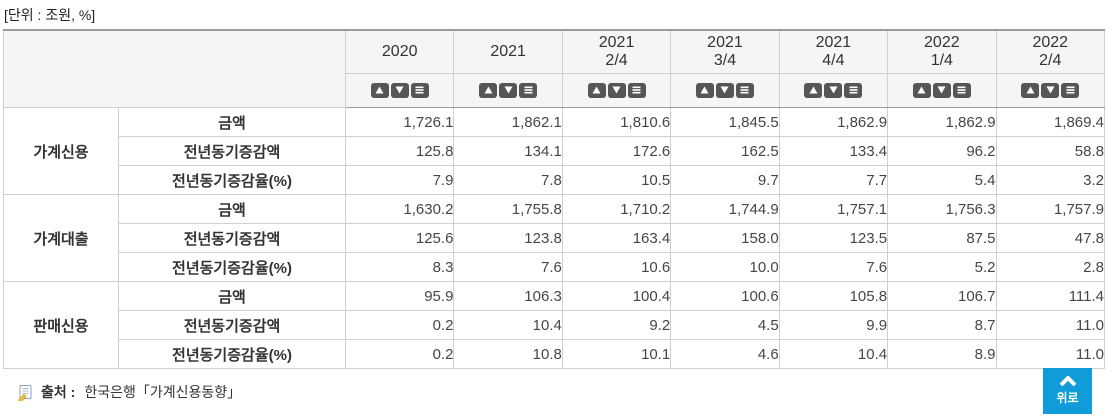 The width and height of the screenshot is (1113, 419). I want to click on value-cell: 1,755.8, so click(508, 209).